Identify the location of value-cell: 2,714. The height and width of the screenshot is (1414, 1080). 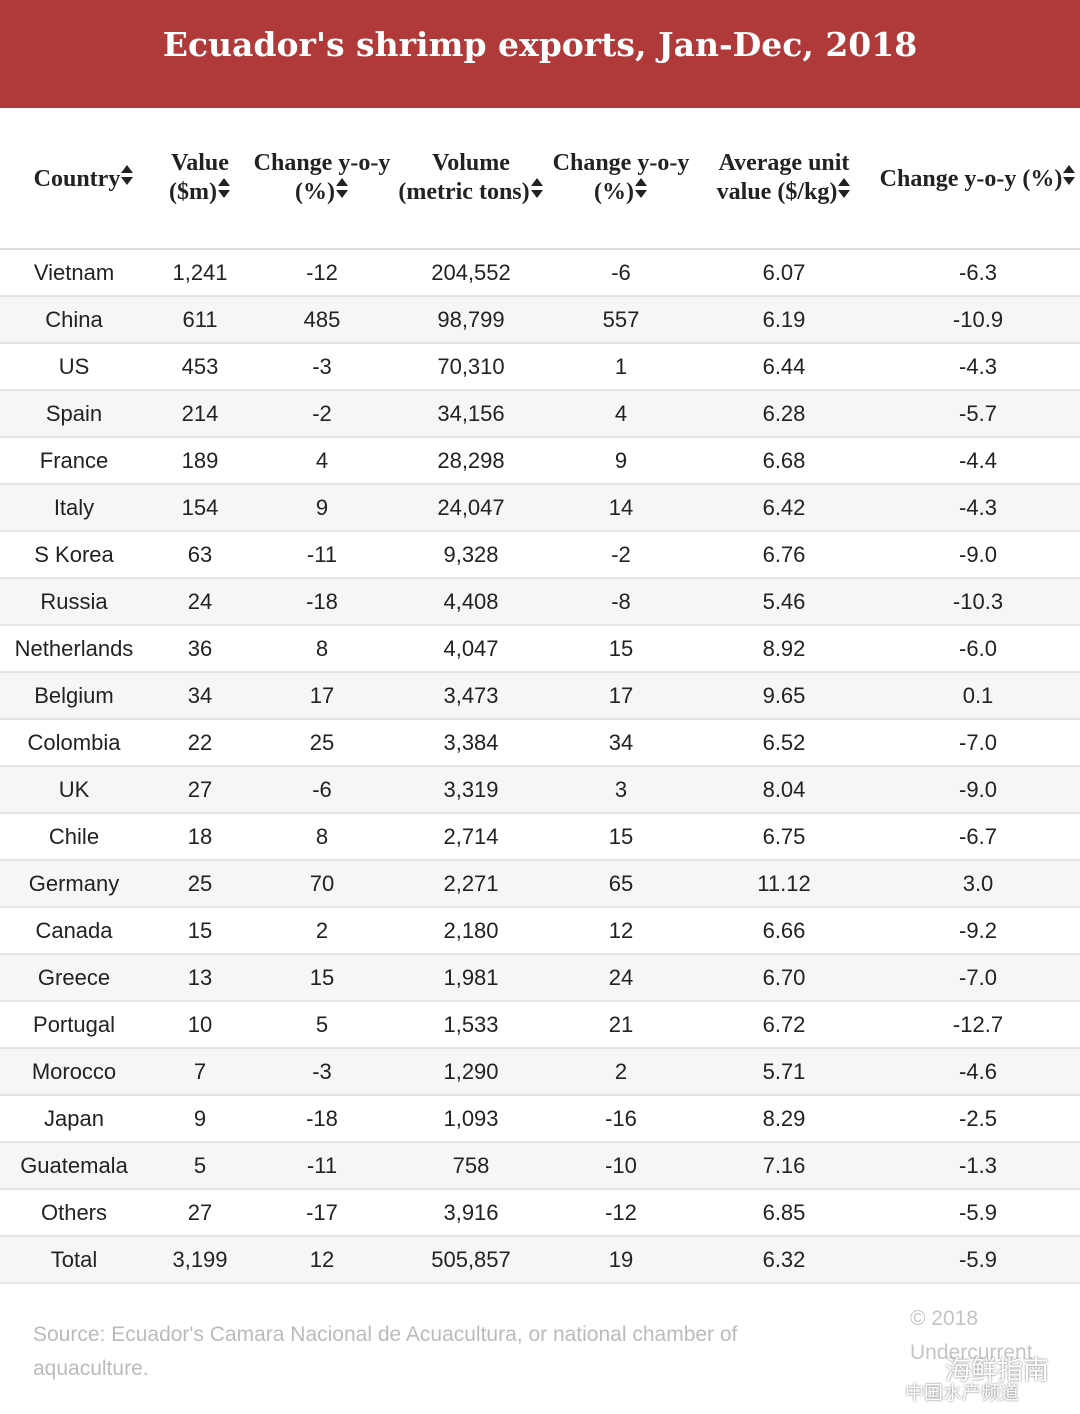
(471, 837).